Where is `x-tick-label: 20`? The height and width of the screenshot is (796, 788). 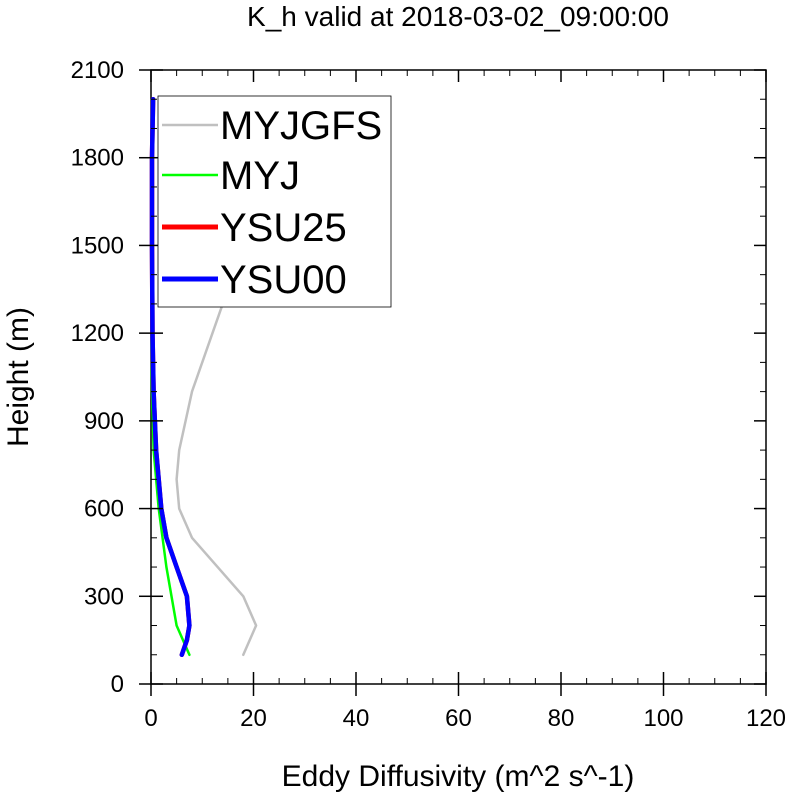
x-tick-label: 20 is located at coordinates (253, 718).